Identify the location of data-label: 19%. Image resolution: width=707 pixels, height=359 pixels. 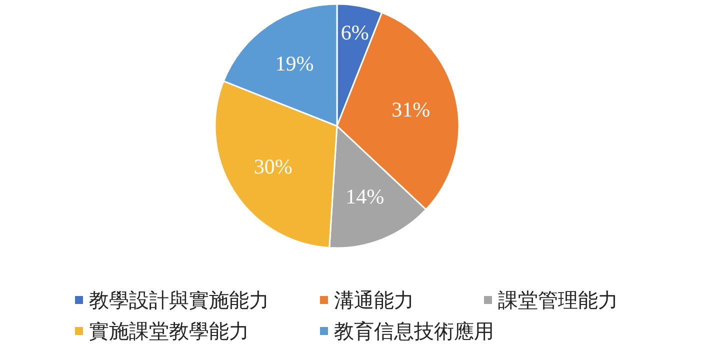
(294, 63).